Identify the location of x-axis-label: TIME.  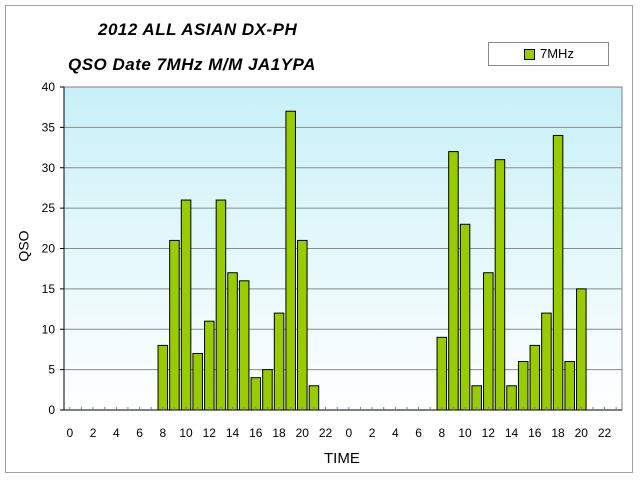
(342, 458).